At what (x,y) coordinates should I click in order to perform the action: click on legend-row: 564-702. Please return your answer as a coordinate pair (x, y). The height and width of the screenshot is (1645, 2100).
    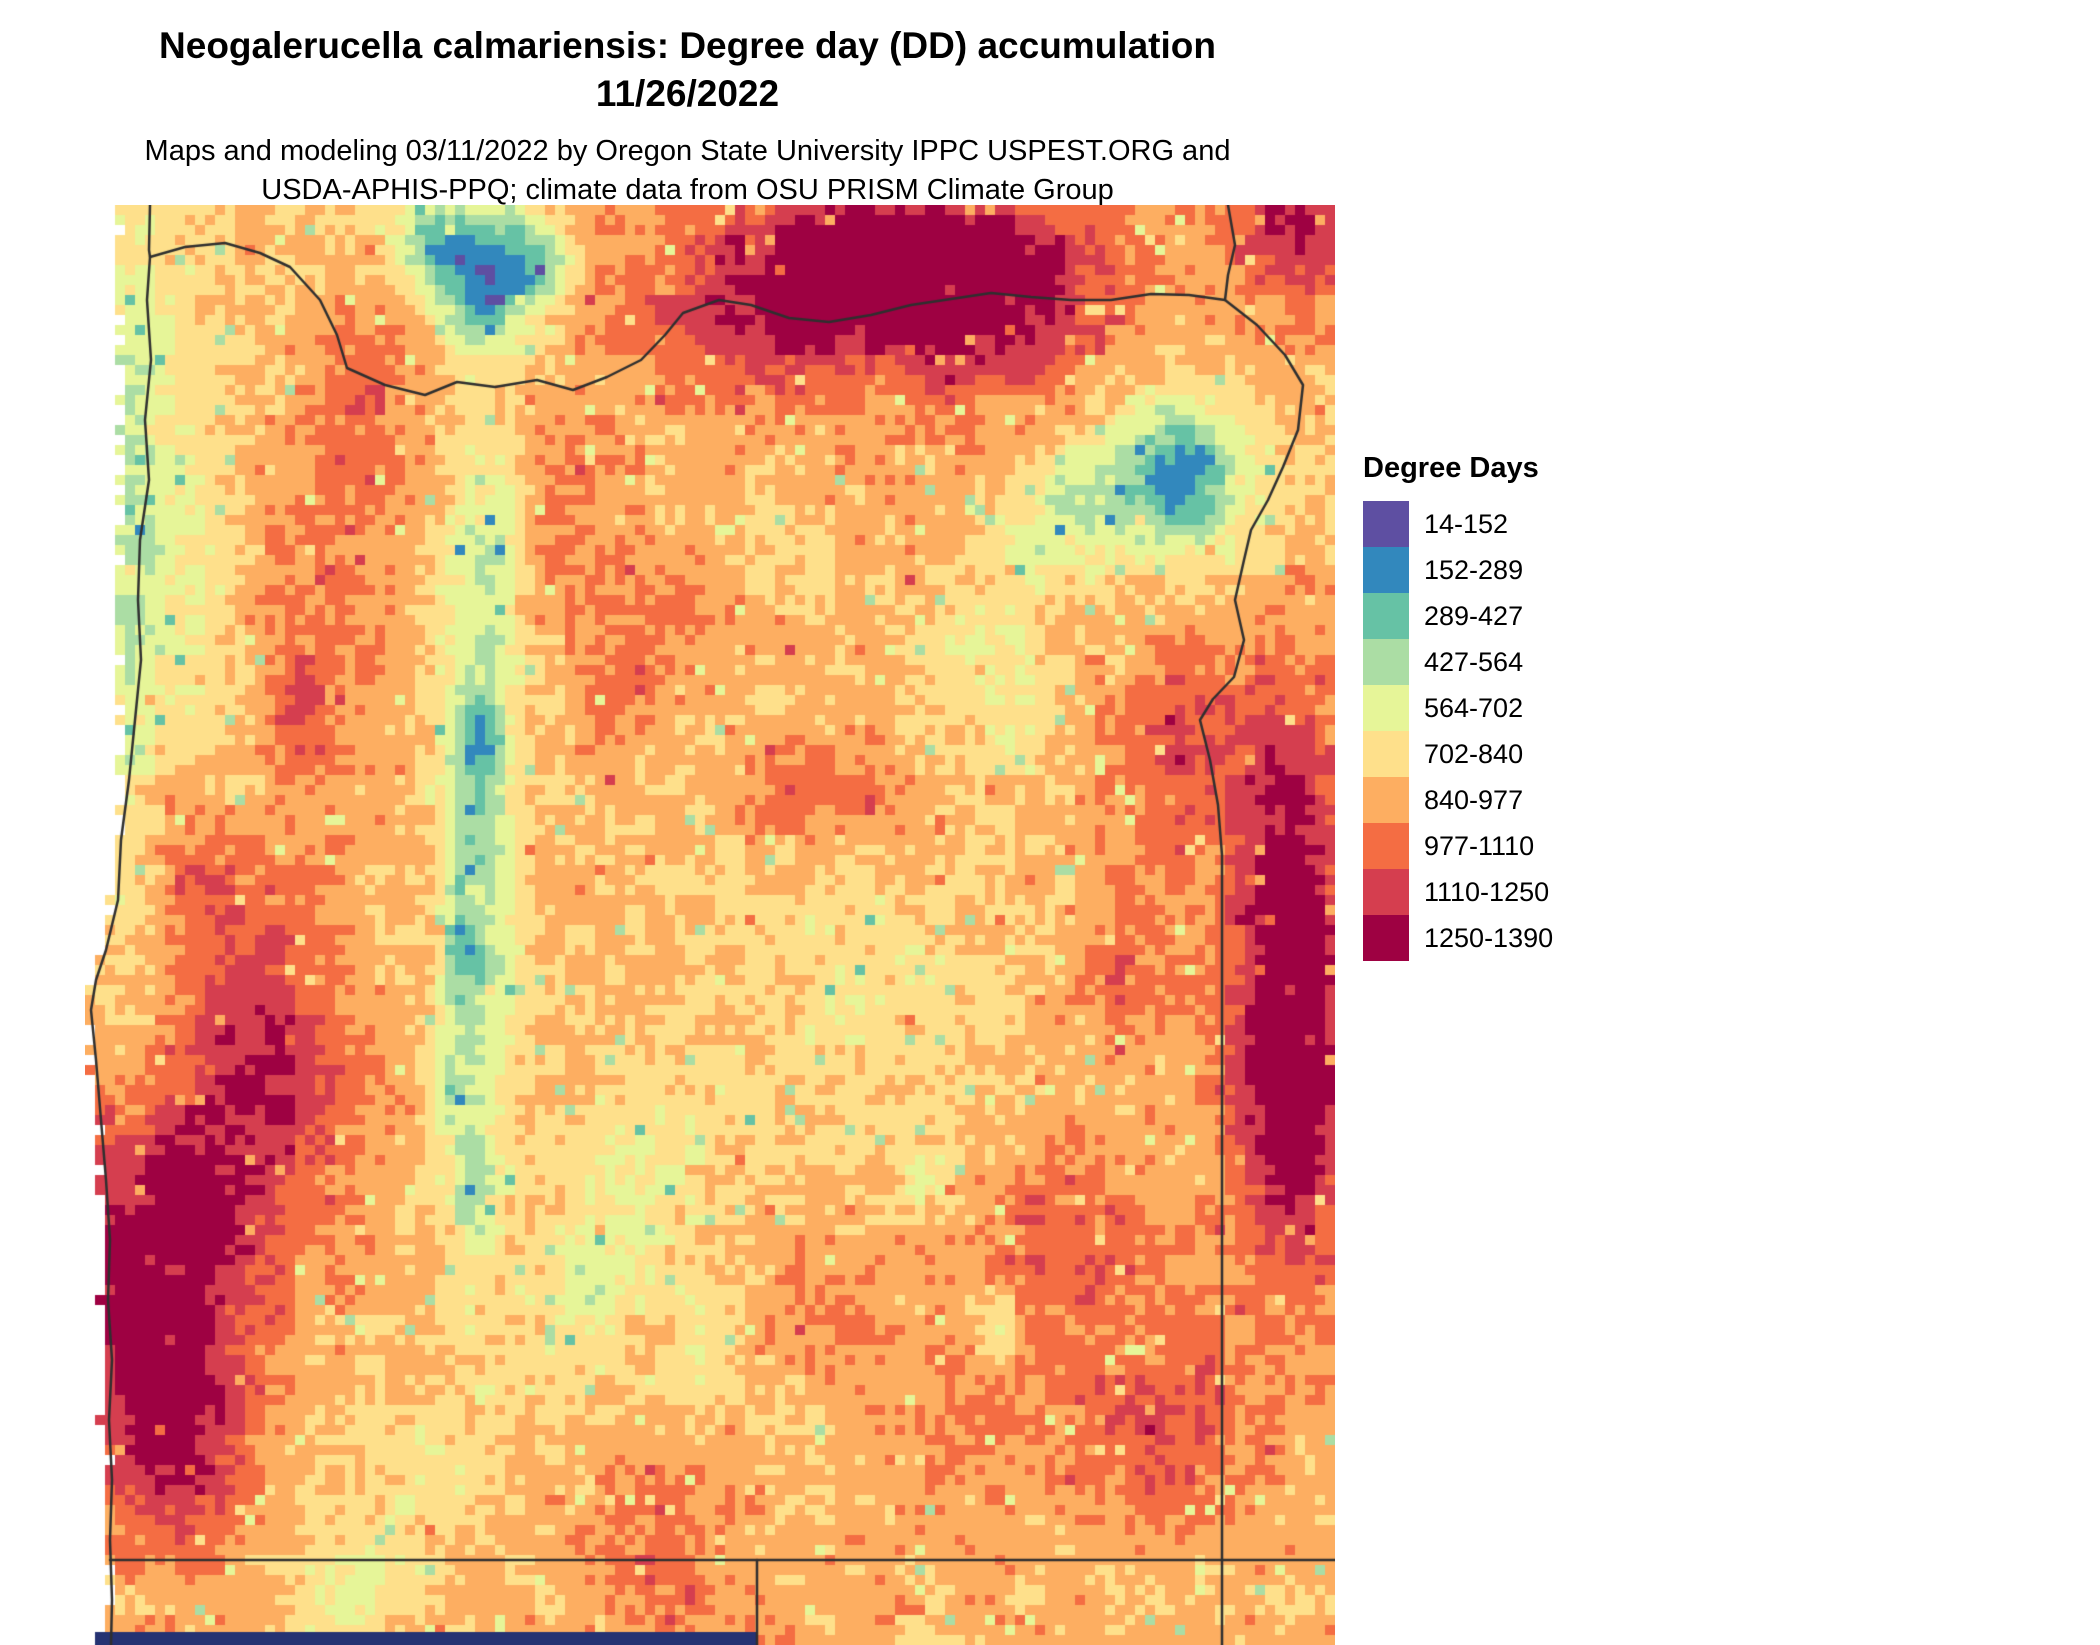
    Looking at the image, I should click on (1528, 708).